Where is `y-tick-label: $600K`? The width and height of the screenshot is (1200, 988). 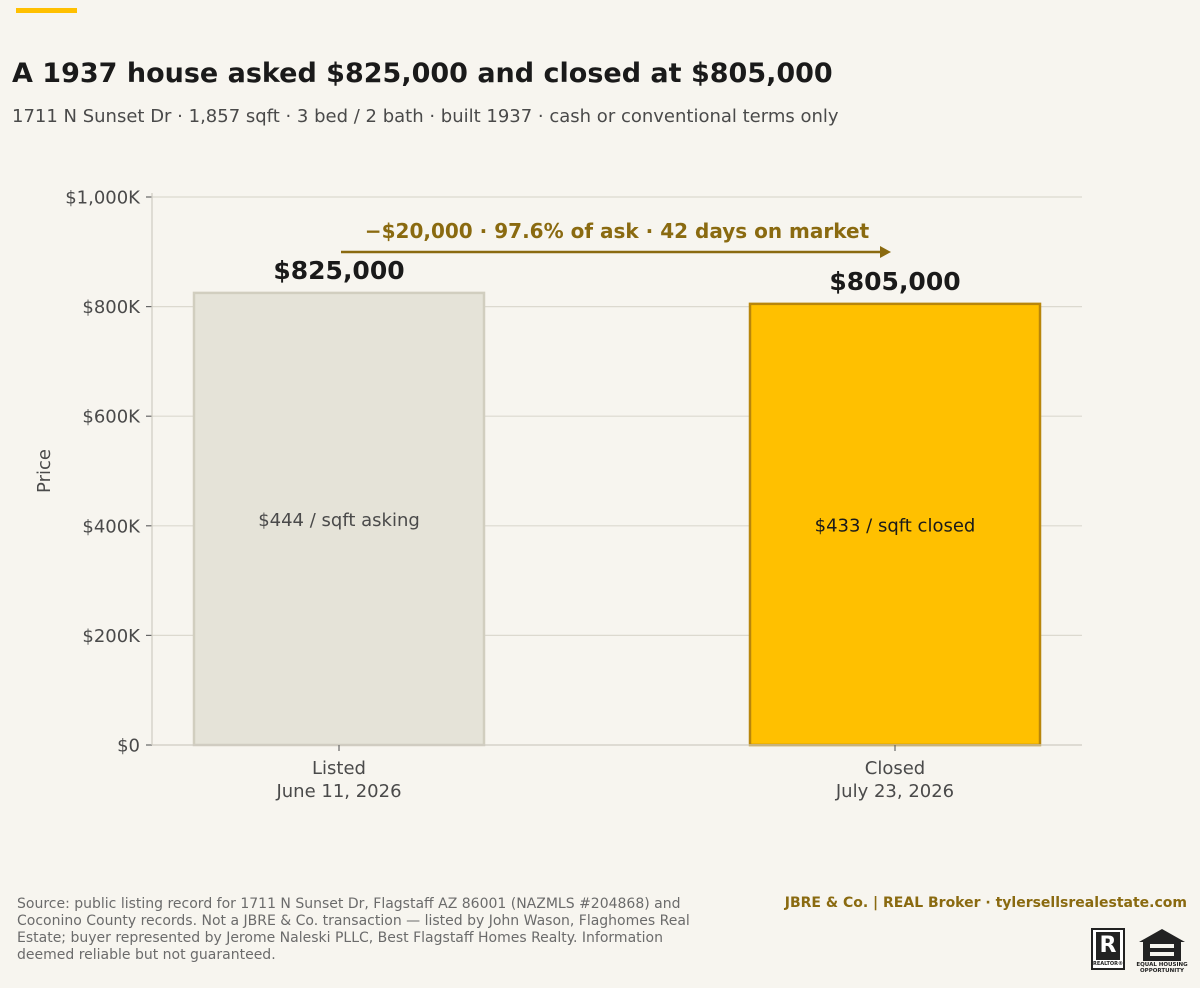
y-tick-label: $600K is located at coordinates (111, 417).